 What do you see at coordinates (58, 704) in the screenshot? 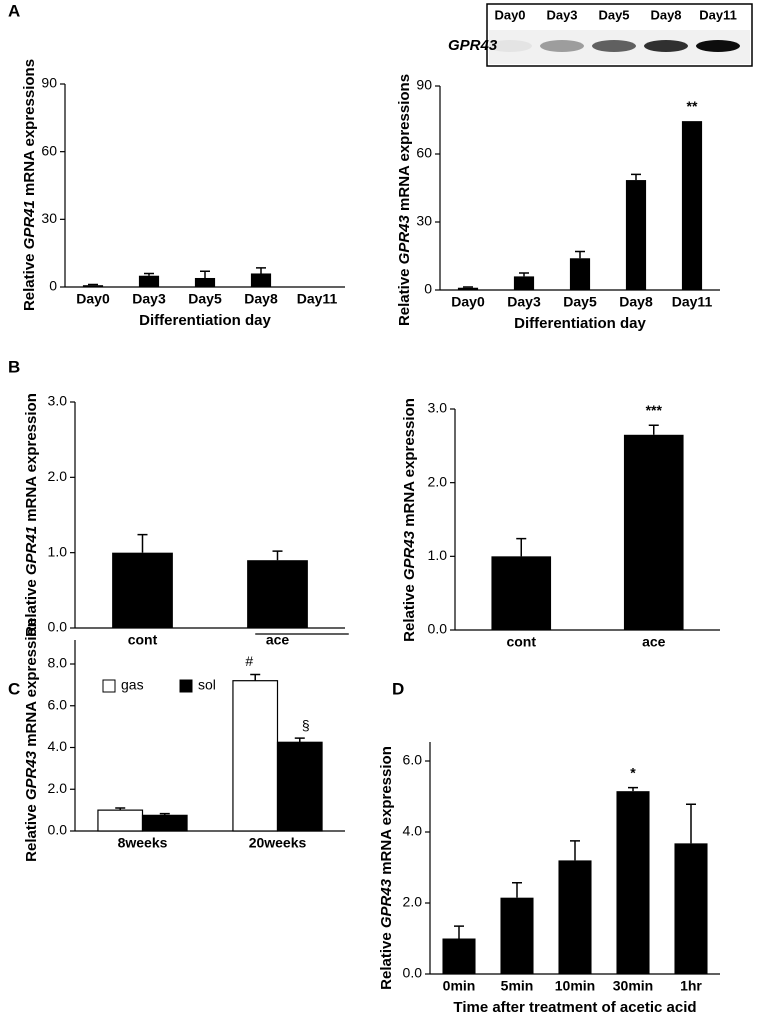
I see `y-tick-label: 6.0` at bounding box center [58, 704].